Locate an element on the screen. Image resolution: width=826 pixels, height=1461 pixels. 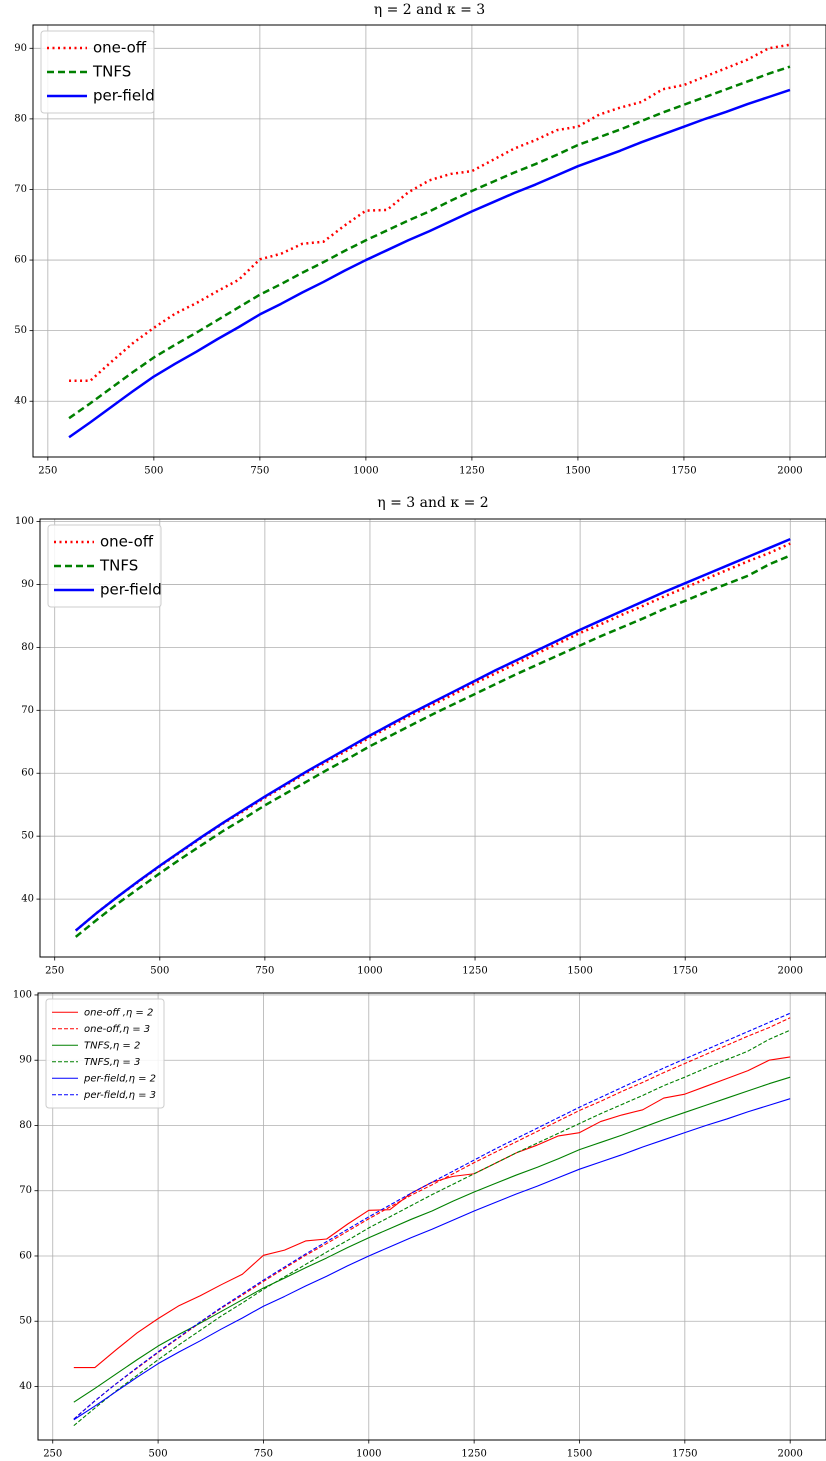
chart-title: η = 3 and κ = 2 is located at coordinates (432, 503).